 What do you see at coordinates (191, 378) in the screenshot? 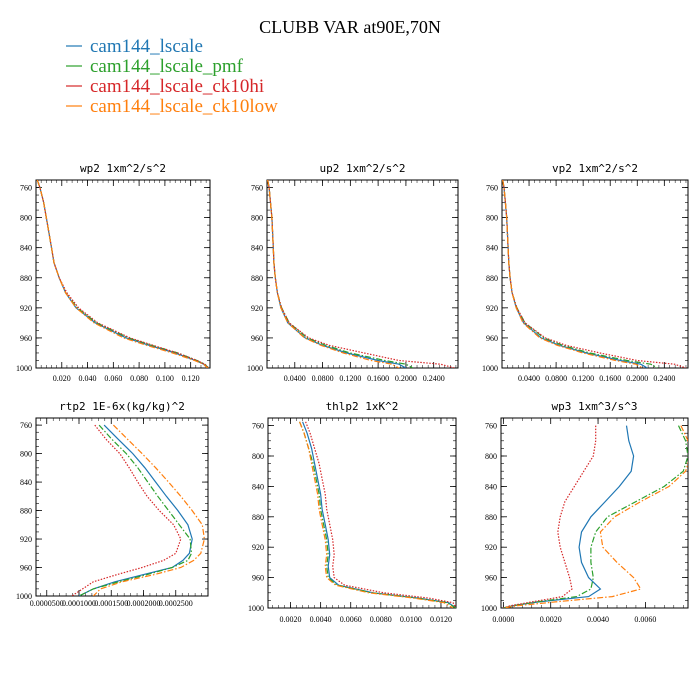
I see `x-tick-label: 0.120` at bounding box center [191, 378].